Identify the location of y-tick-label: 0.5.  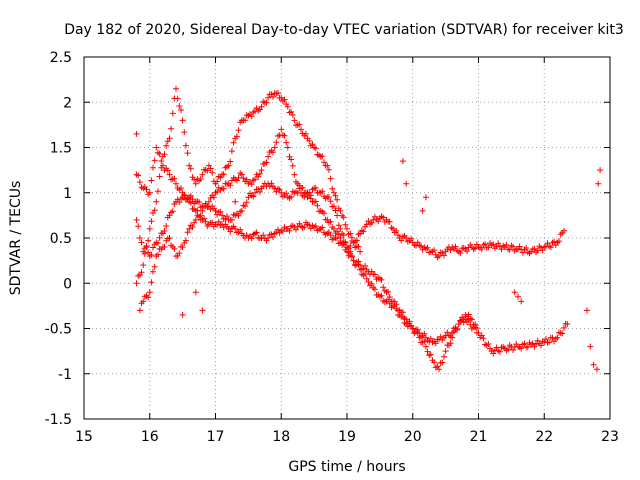
(61, 239).